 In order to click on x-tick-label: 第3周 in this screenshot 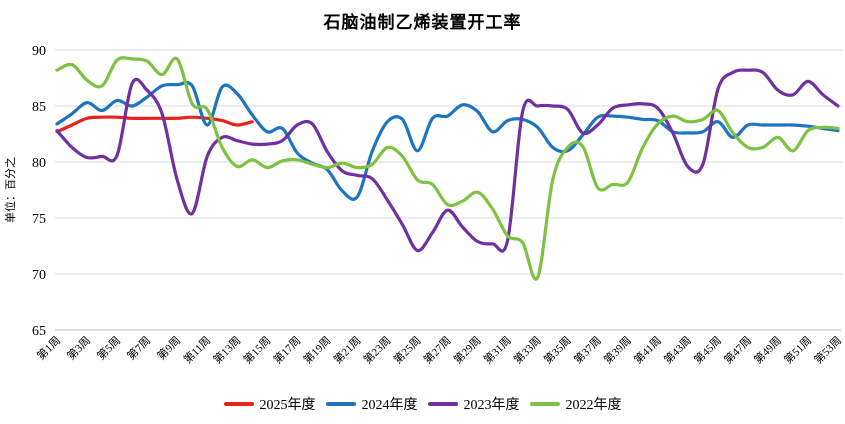, I will do `click(78, 347)`.